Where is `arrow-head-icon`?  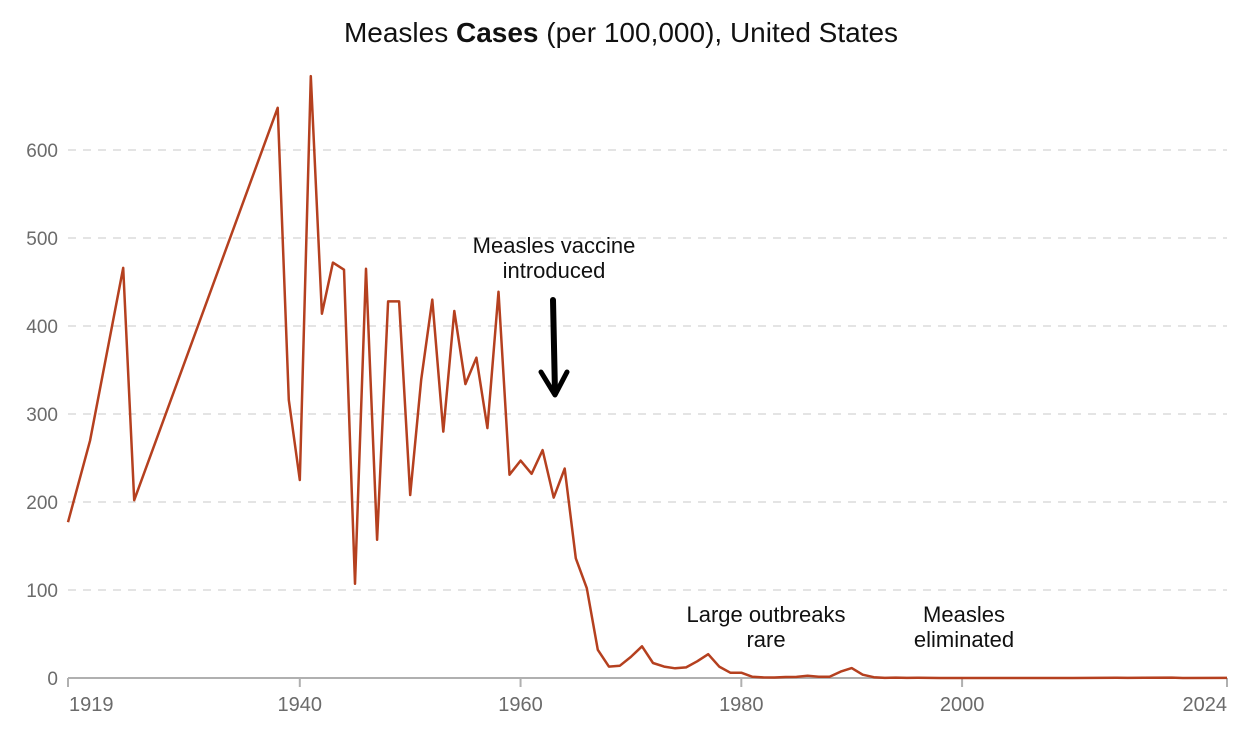
arrow-head-icon is located at coordinates (554, 383).